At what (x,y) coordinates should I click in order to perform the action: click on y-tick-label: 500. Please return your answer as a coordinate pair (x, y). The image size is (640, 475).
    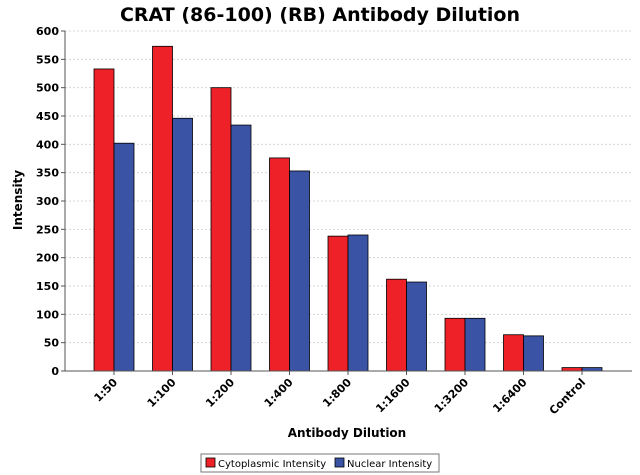
    Looking at the image, I should click on (47, 88).